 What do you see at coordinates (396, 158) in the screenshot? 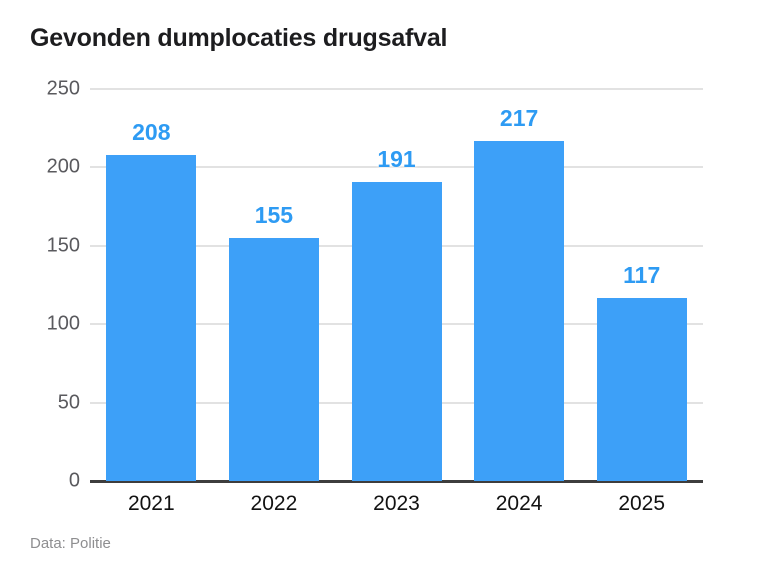
I see `bar-value-label: 191` at bounding box center [396, 158].